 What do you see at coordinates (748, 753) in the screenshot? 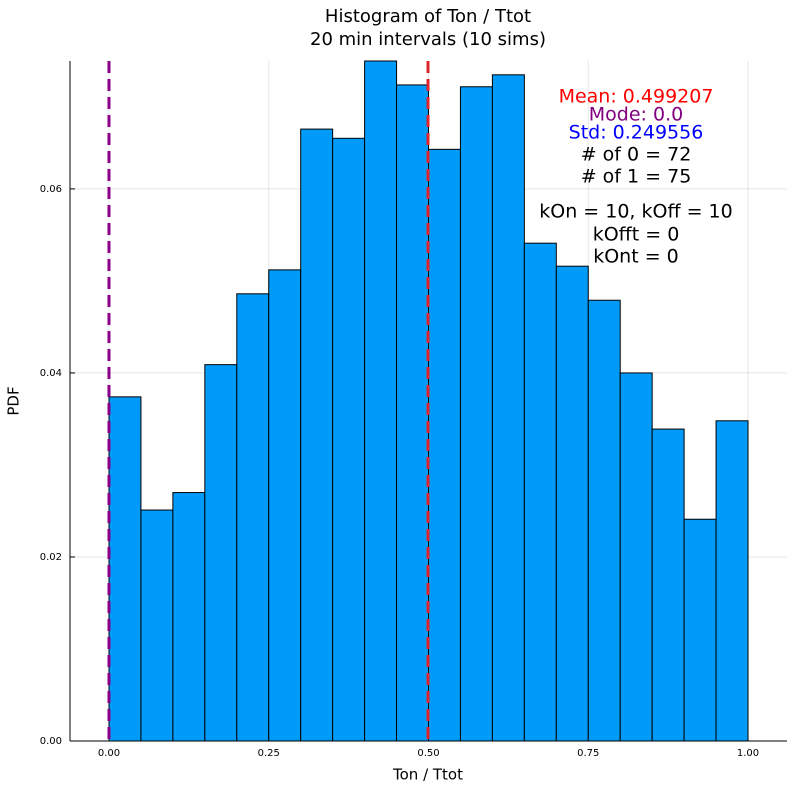
I see `x-tick-label: 1.00` at bounding box center [748, 753].